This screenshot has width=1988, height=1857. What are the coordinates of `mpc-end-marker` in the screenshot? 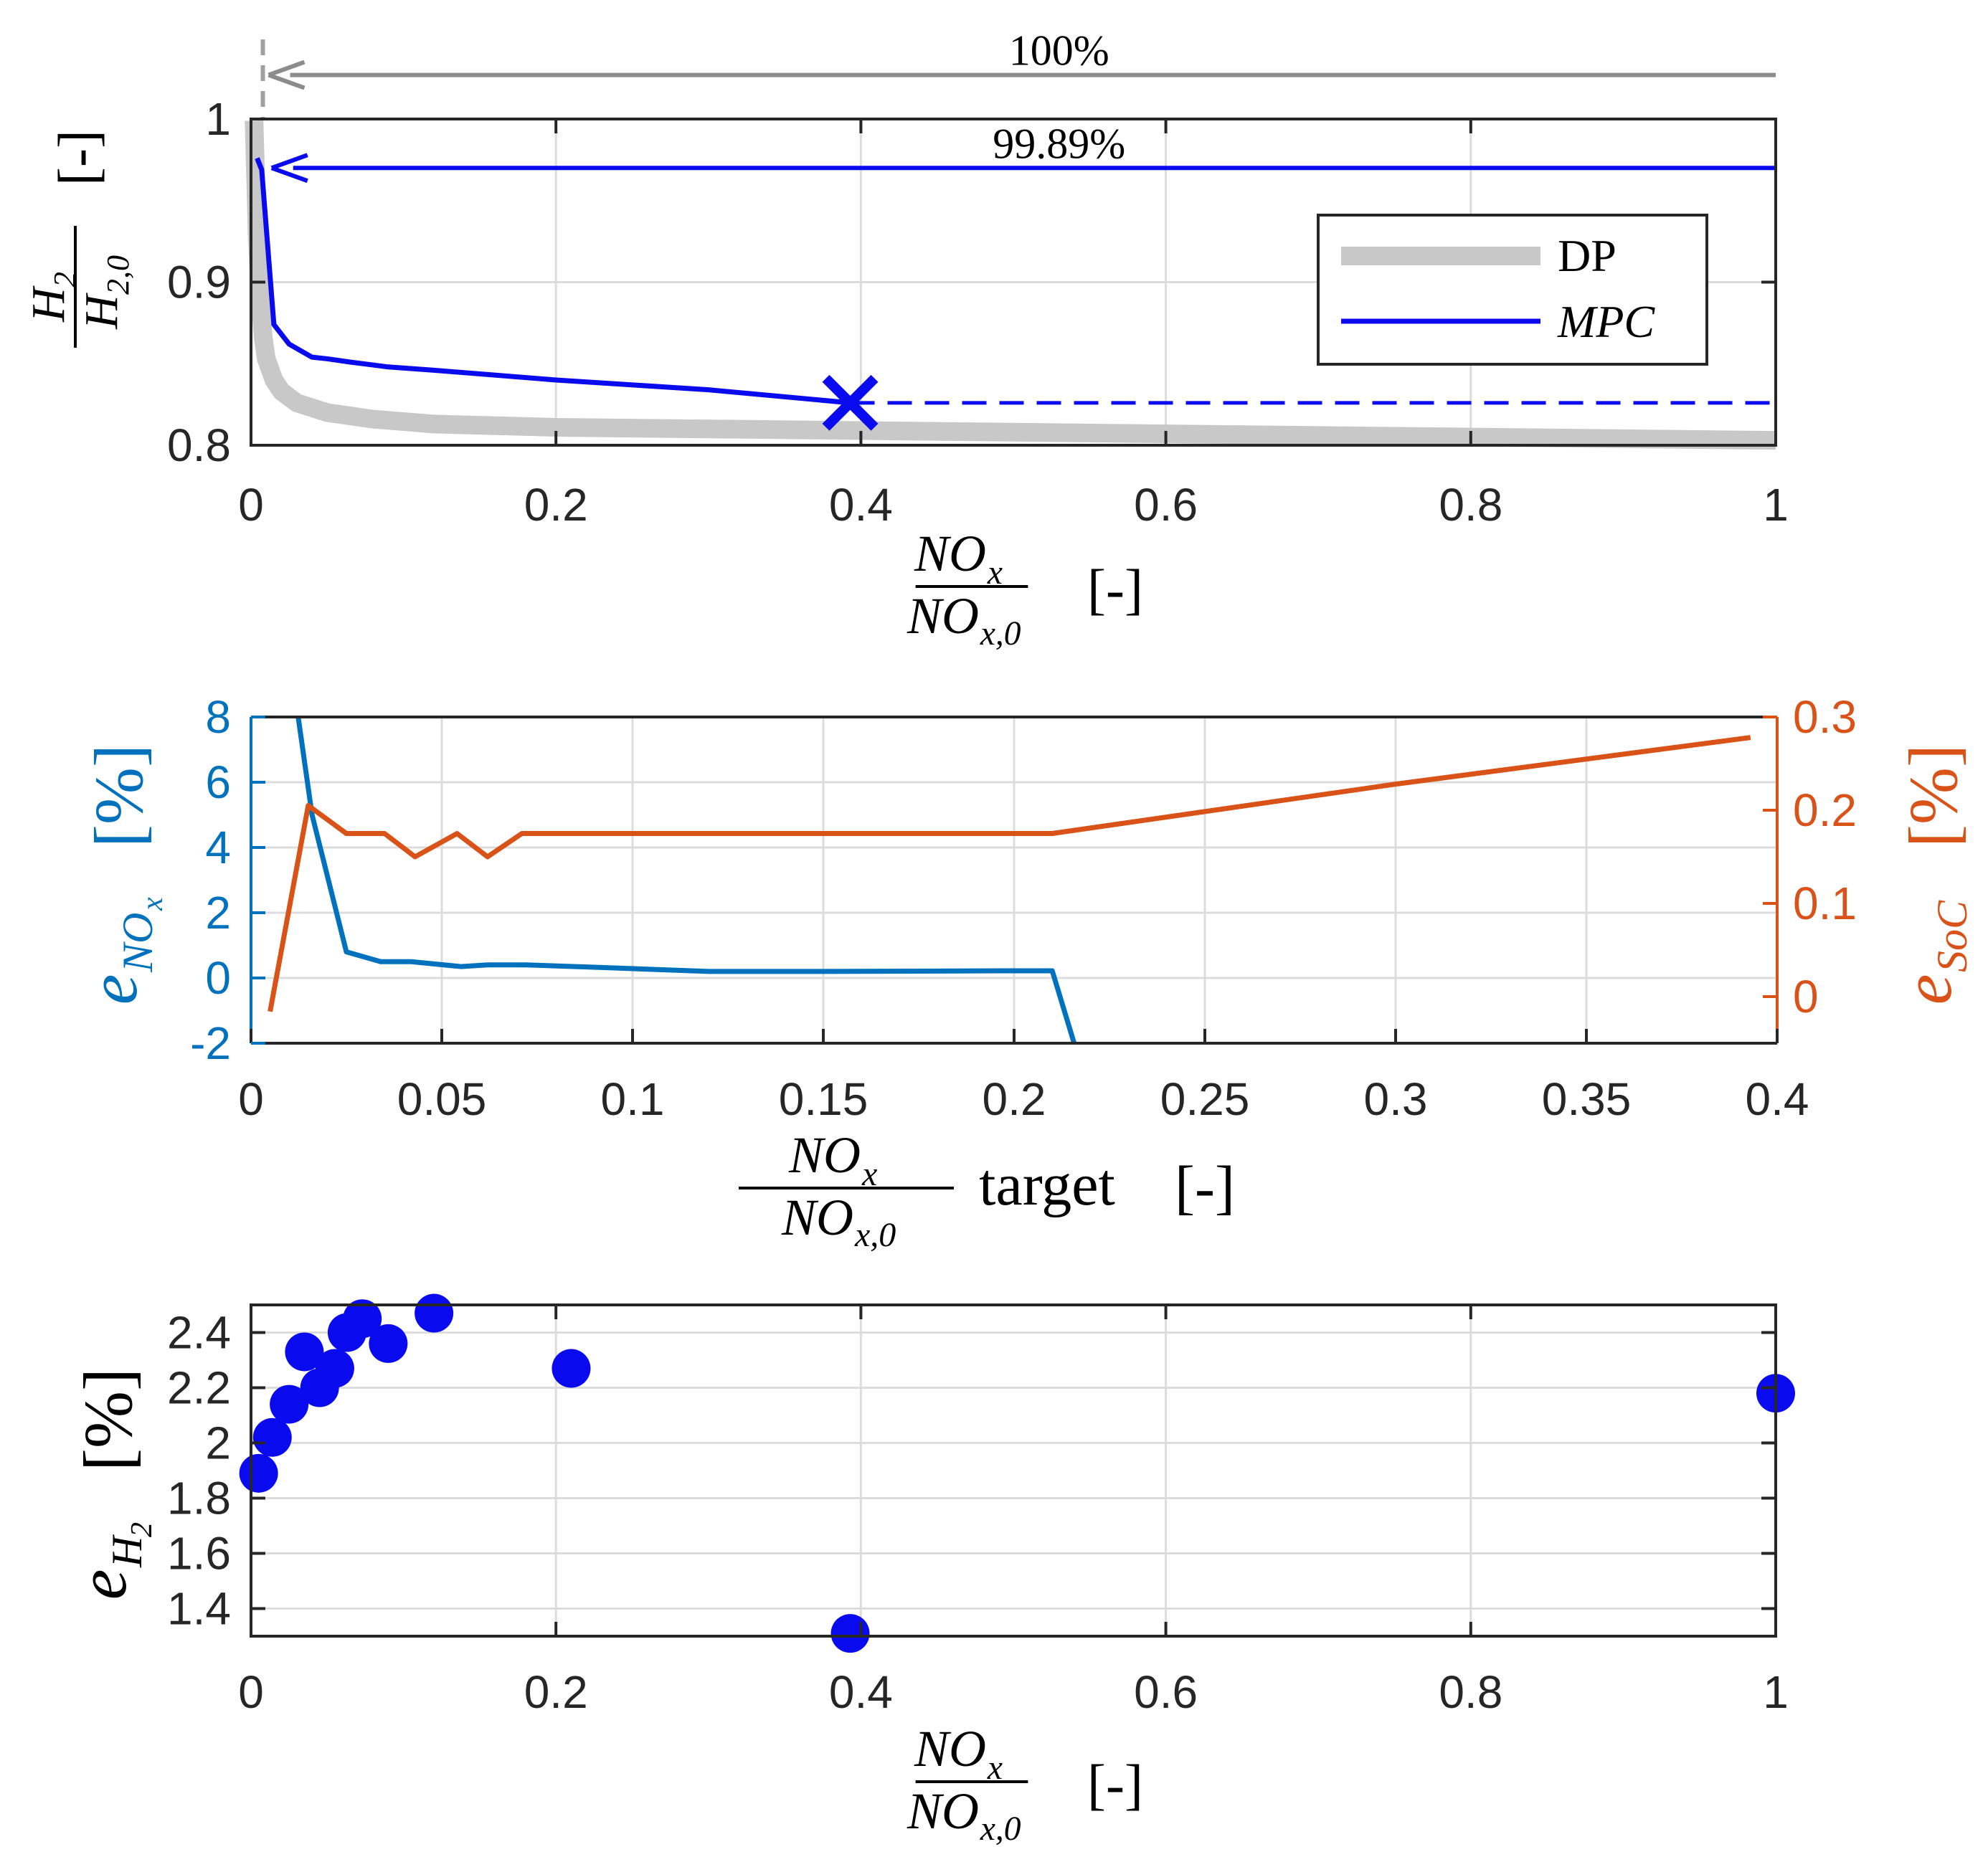 It's located at (850, 402).